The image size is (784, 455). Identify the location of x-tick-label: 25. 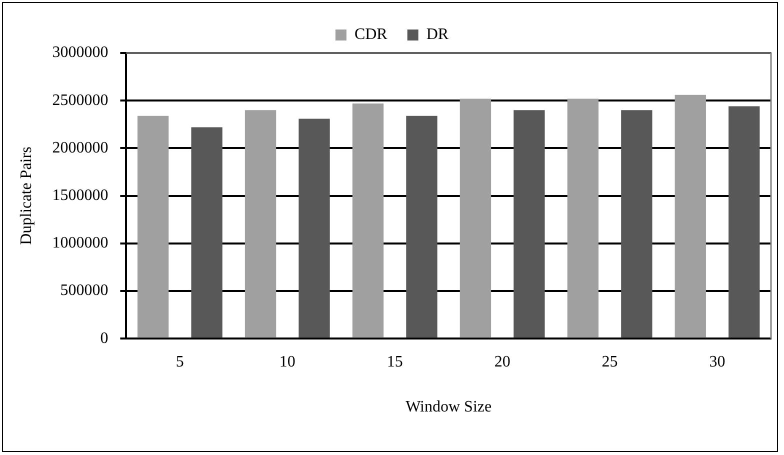
(610, 361).